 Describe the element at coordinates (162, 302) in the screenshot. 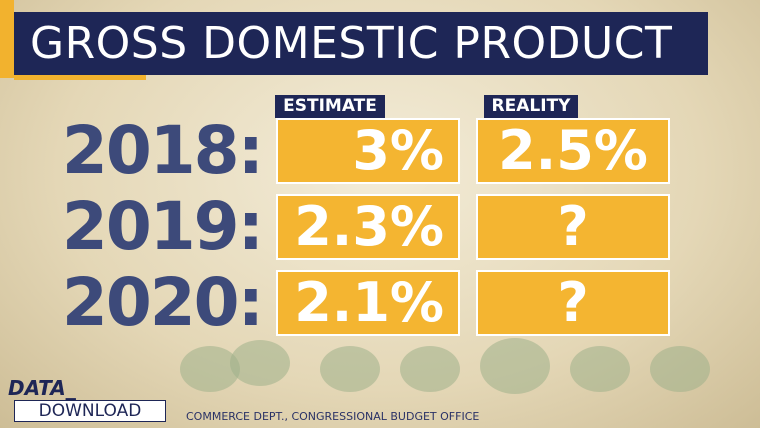

I see `row-label: 2020:` at that location.